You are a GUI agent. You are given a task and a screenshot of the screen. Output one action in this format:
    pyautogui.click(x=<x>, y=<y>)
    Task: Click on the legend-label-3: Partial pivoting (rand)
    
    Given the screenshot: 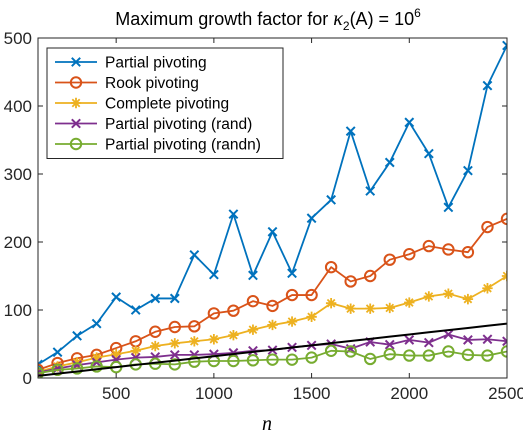 What is the action you would take?
    pyautogui.click(x=178, y=124)
    